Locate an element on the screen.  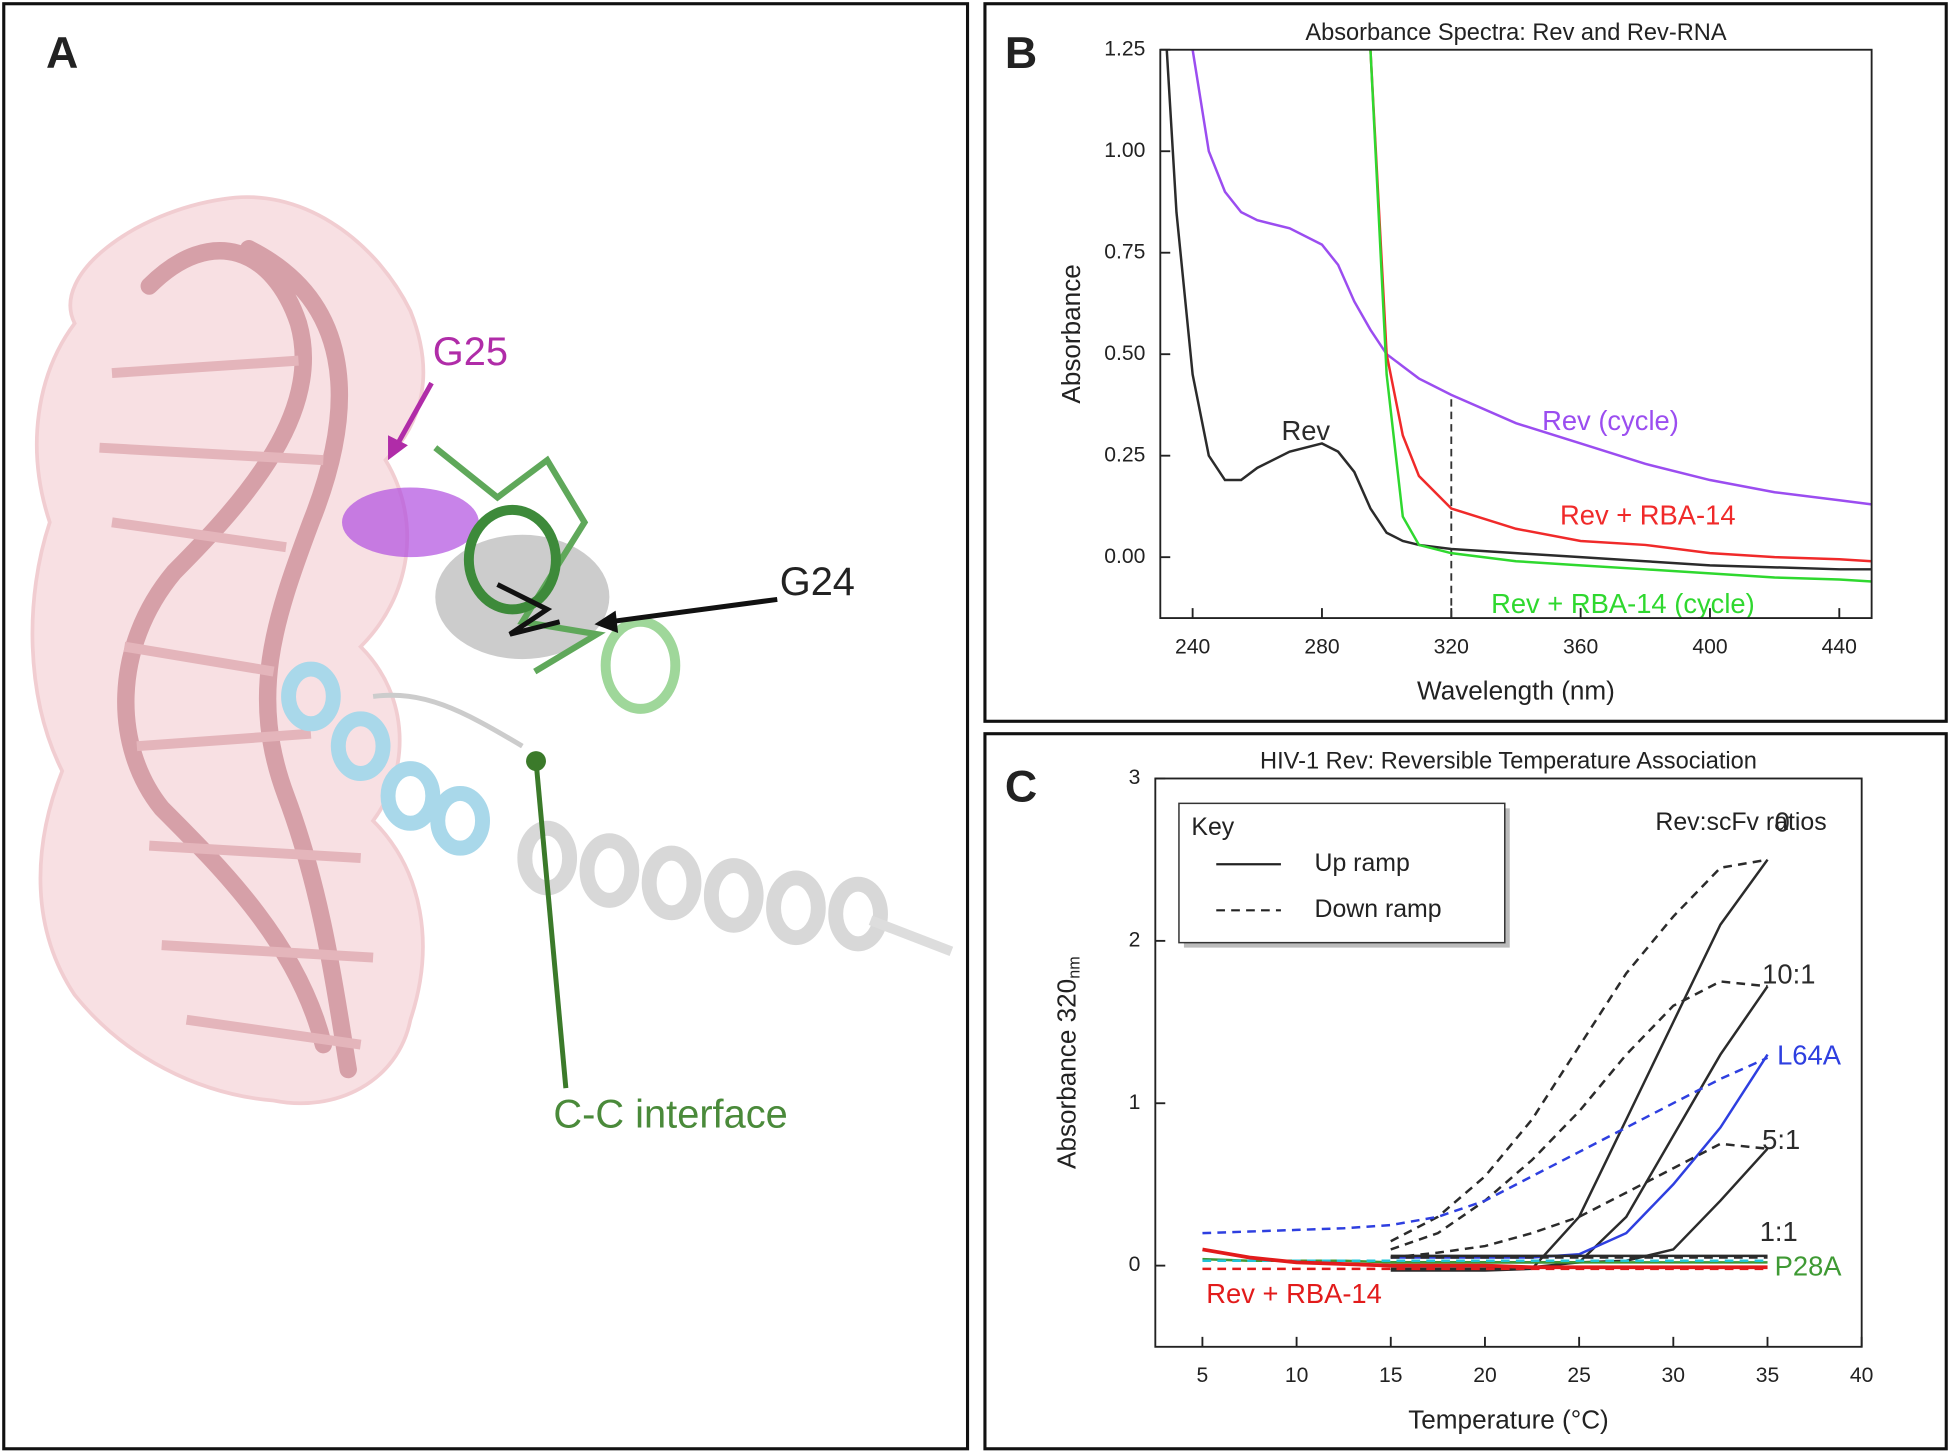
series-header: Rev:scFv ratios is located at coordinates (1740, 822).